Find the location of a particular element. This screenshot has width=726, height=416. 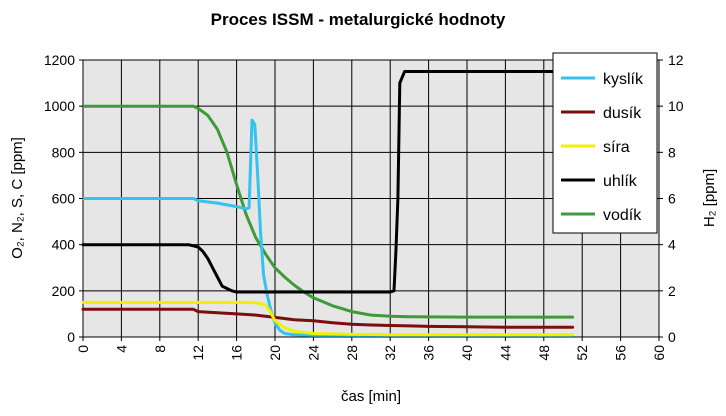

x-tick-label: 40 is located at coordinates (467, 353).